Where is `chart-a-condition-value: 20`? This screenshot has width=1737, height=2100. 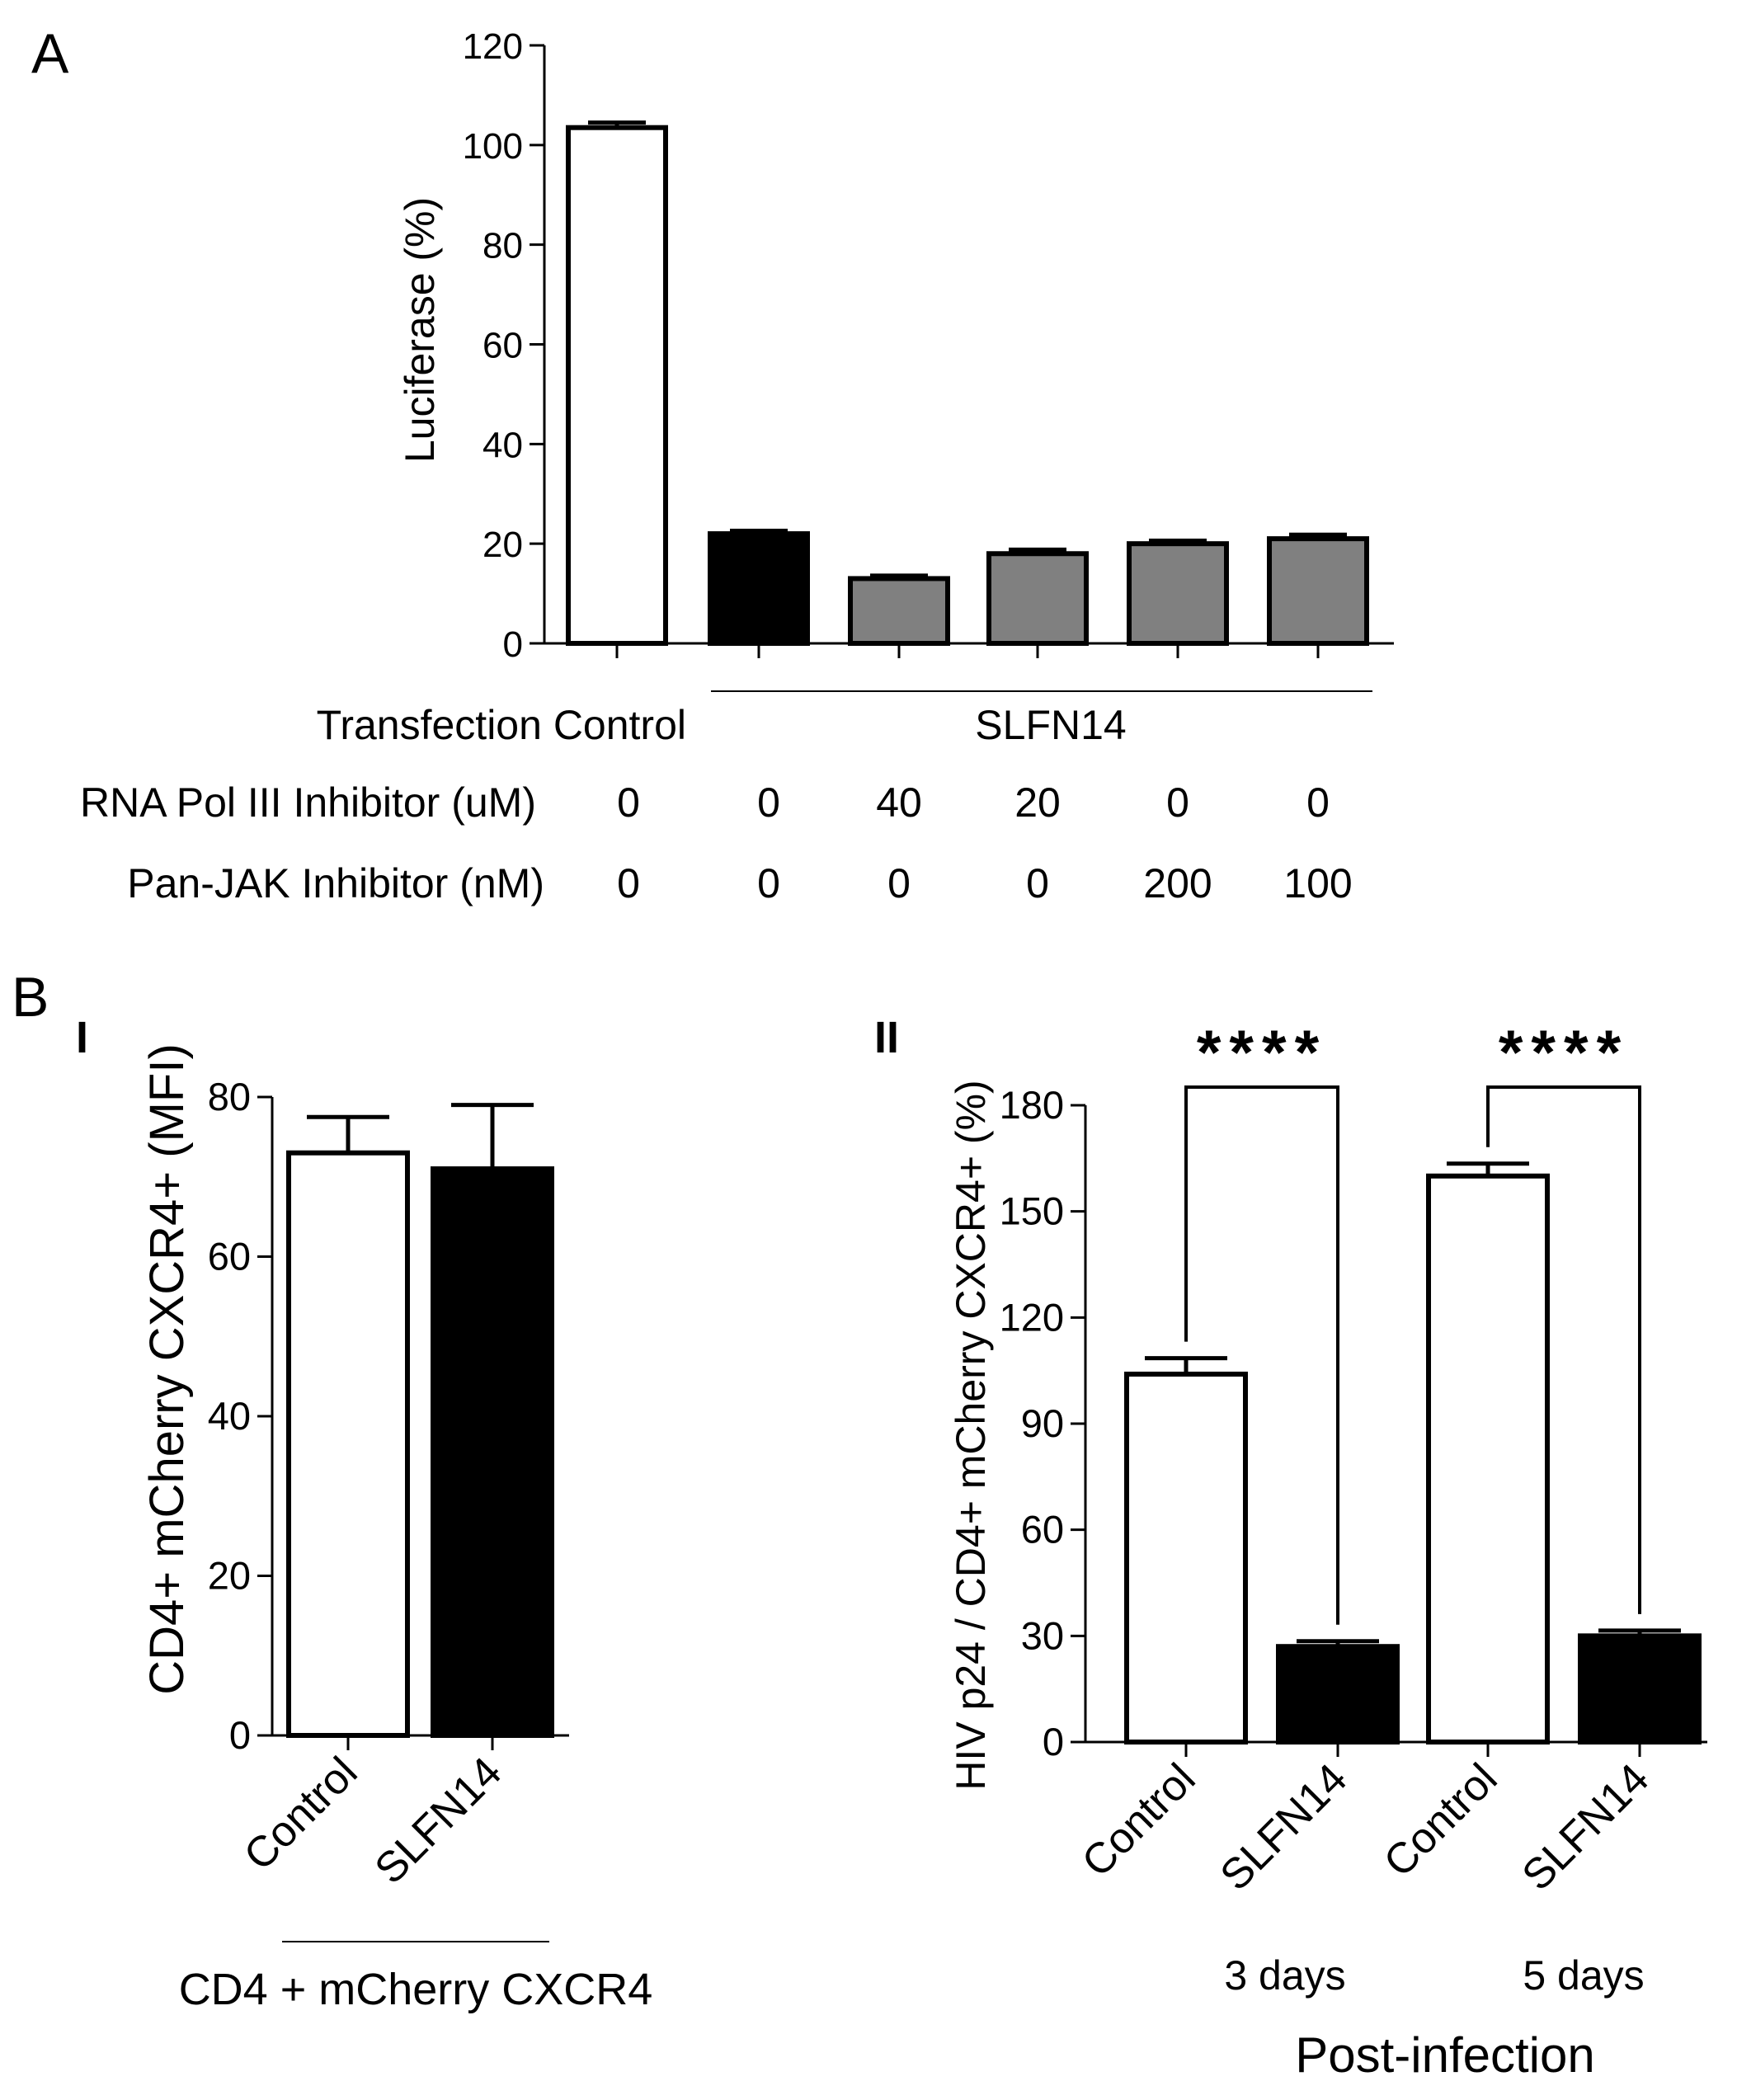 chart-a-condition-value: 20 is located at coordinates (1037, 802).